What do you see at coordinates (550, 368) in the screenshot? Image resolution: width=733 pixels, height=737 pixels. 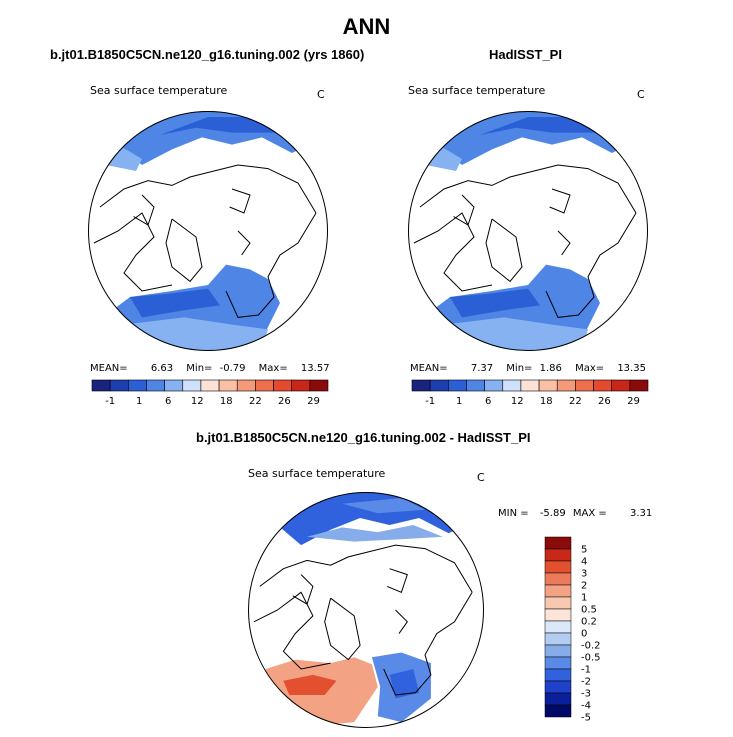 I see `panel2-min-value: 1.86` at bounding box center [550, 368].